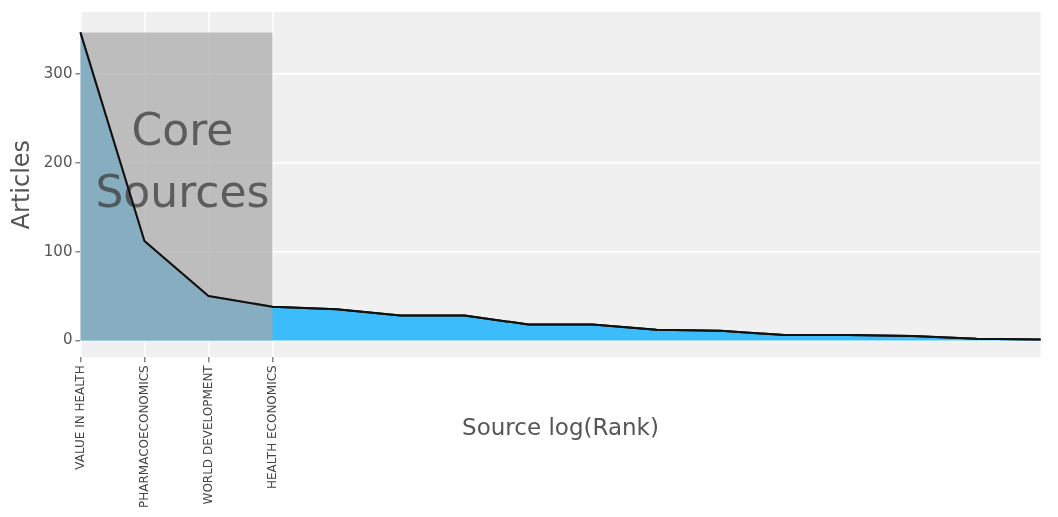  What do you see at coordinates (560, 427) in the screenshot?
I see `x-axis-title: Source log(Rank)` at bounding box center [560, 427].